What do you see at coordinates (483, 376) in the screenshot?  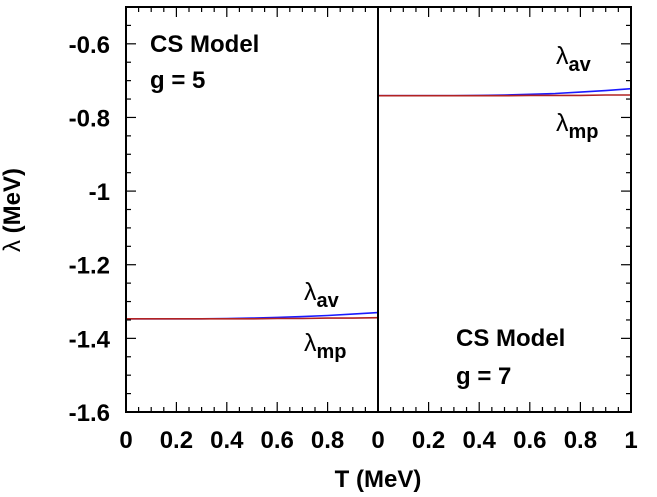 I see `panel-annotation-g: g = 7` at bounding box center [483, 376].